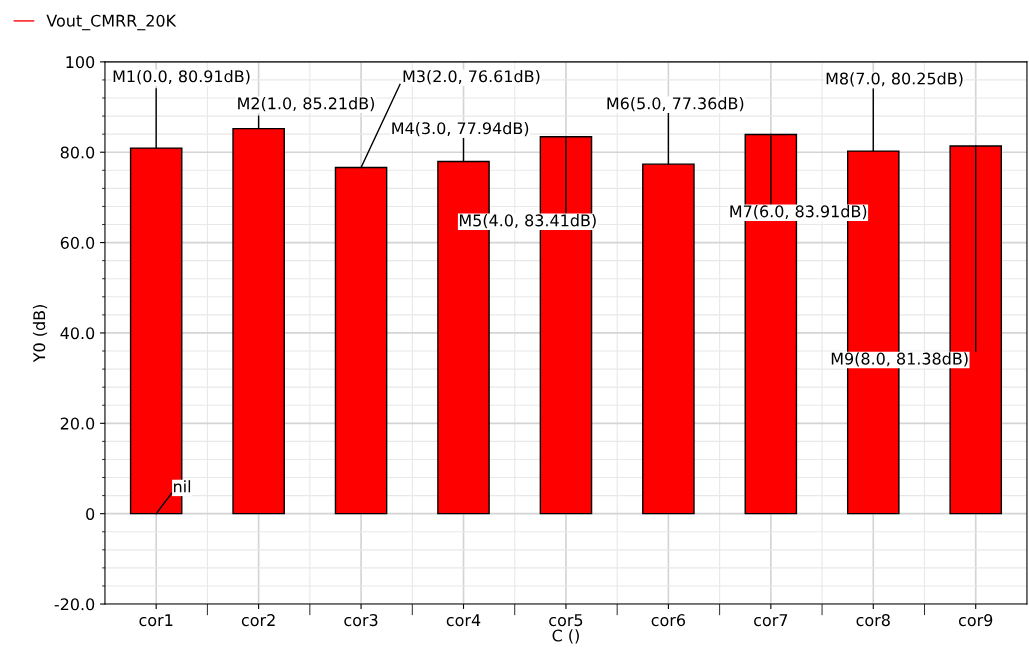 The height and width of the screenshot is (658, 1029). What do you see at coordinates (182, 486) in the screenshot?
I see `annotation: nil` at bounding box center [182, 486].